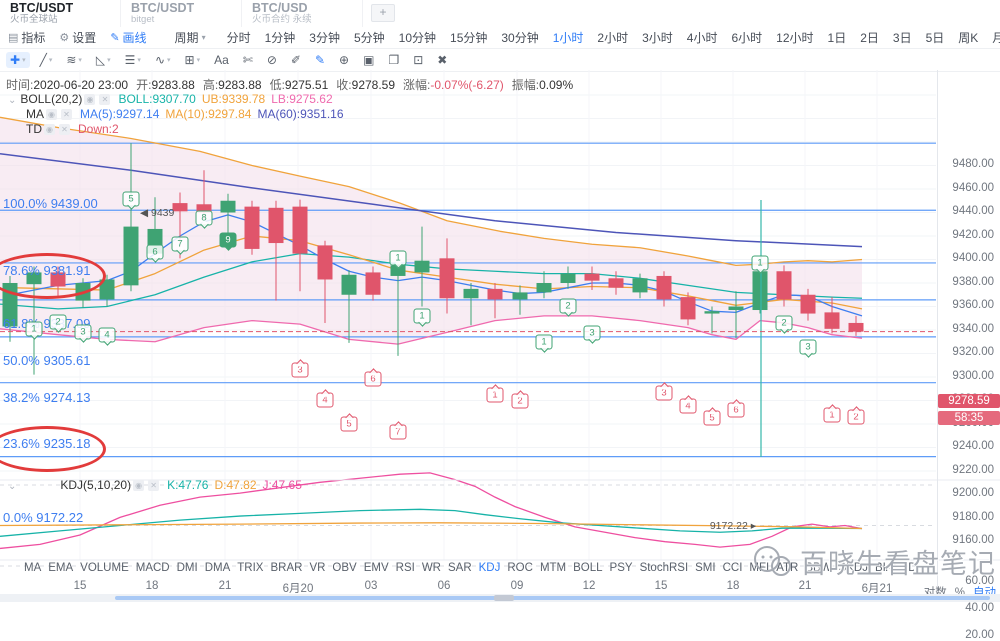 The image size is (1000, 641). What do you see at coordinates (27, 38) in the screenshot?
I see `indicator-button: ▤ 指标` at bounding box center [27, 38].